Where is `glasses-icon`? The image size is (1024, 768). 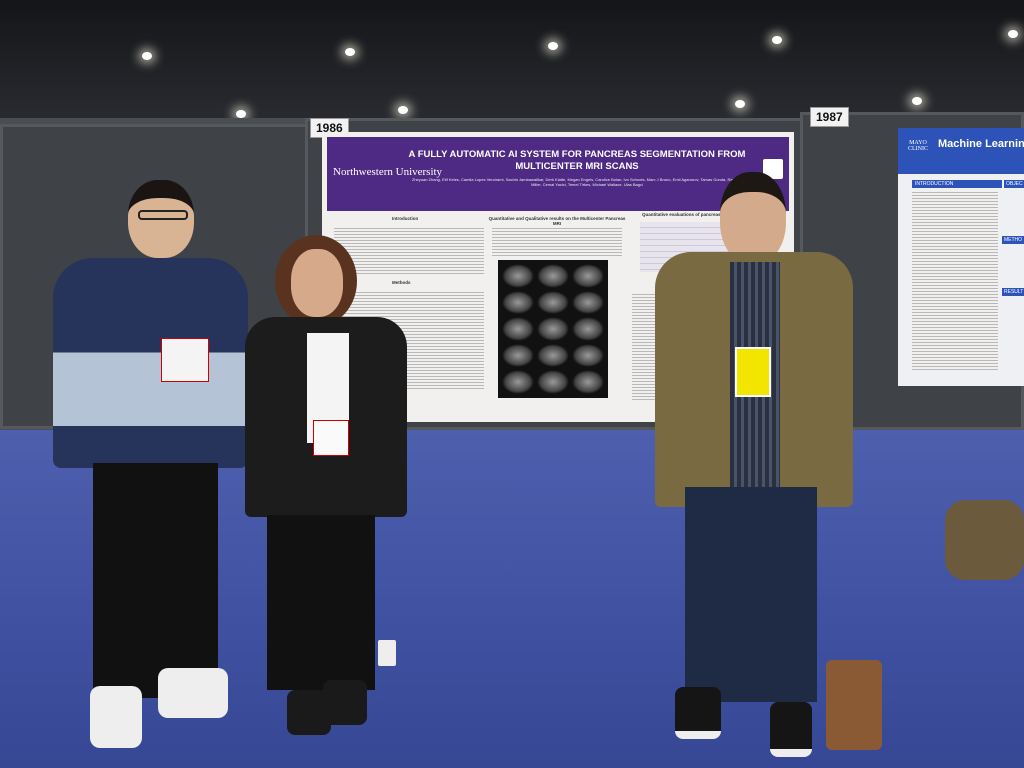 glasses-icon is located at coordinates (163, 215).